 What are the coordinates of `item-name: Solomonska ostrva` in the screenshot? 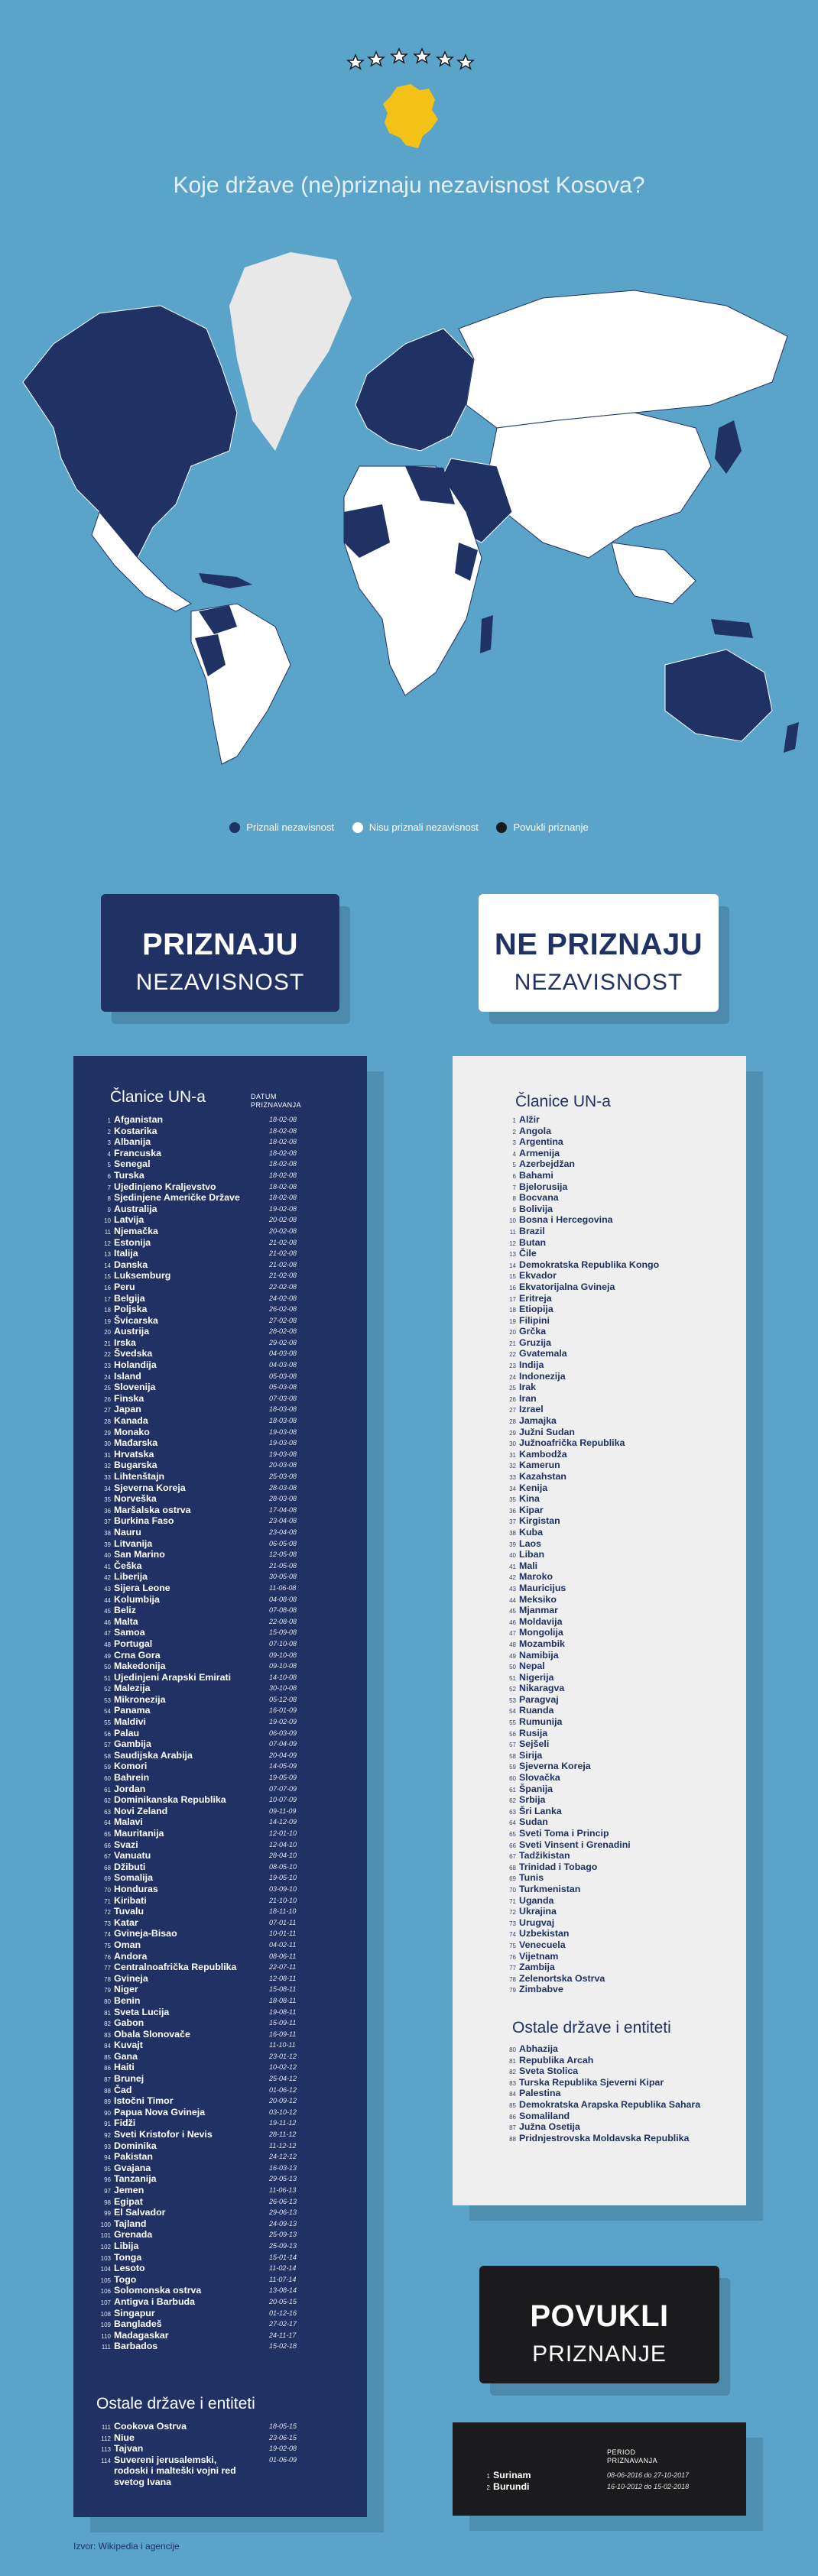 It's located at (158, 2290).